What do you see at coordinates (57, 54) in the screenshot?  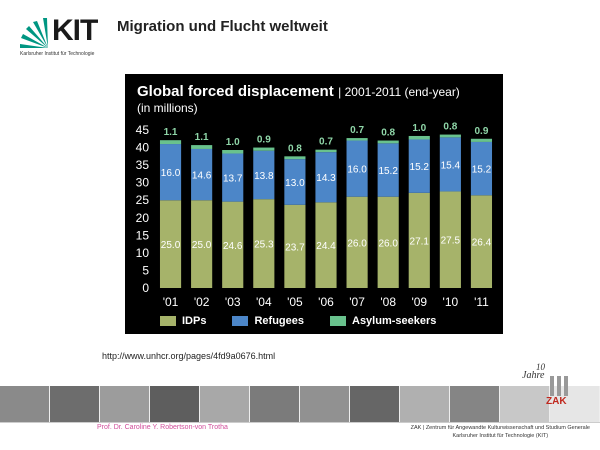 I see `kit-subtitle: Karlsruher Institut für Technologie` at bounding box center [57, 54].